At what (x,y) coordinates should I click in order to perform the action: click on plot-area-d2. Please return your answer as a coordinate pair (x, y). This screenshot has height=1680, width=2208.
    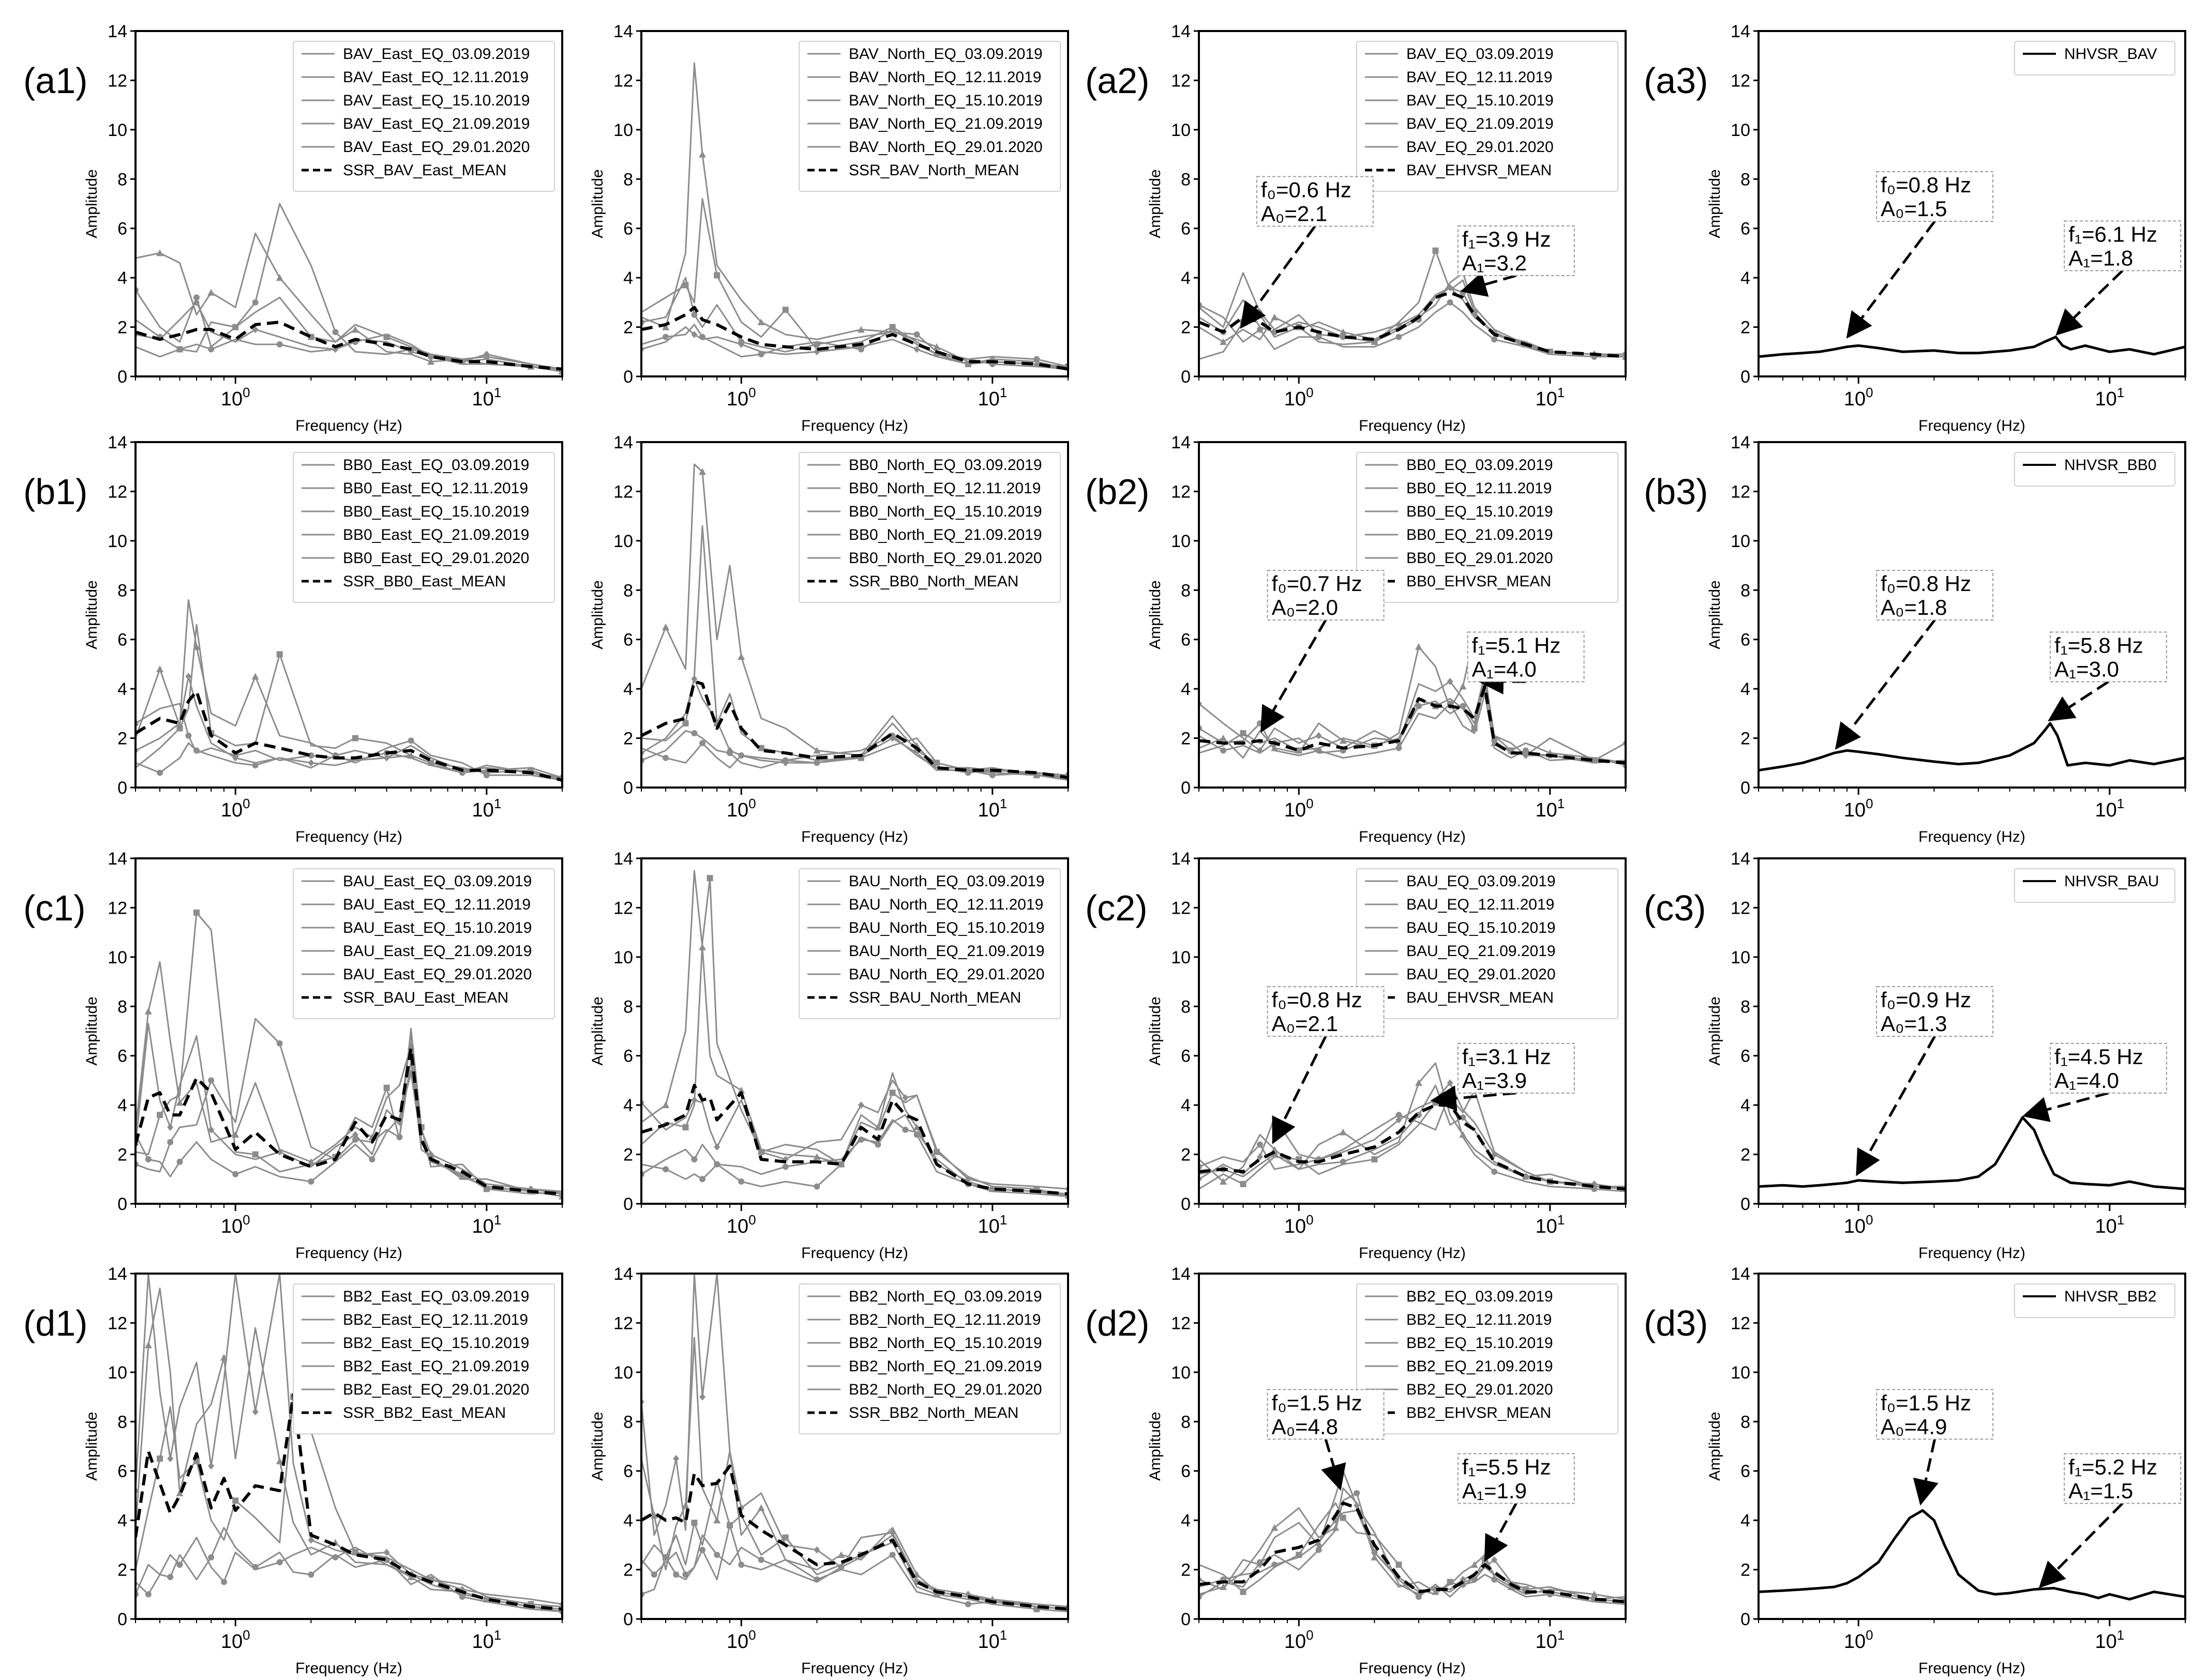
    Looking at the image, I should click on (1412, 1537).